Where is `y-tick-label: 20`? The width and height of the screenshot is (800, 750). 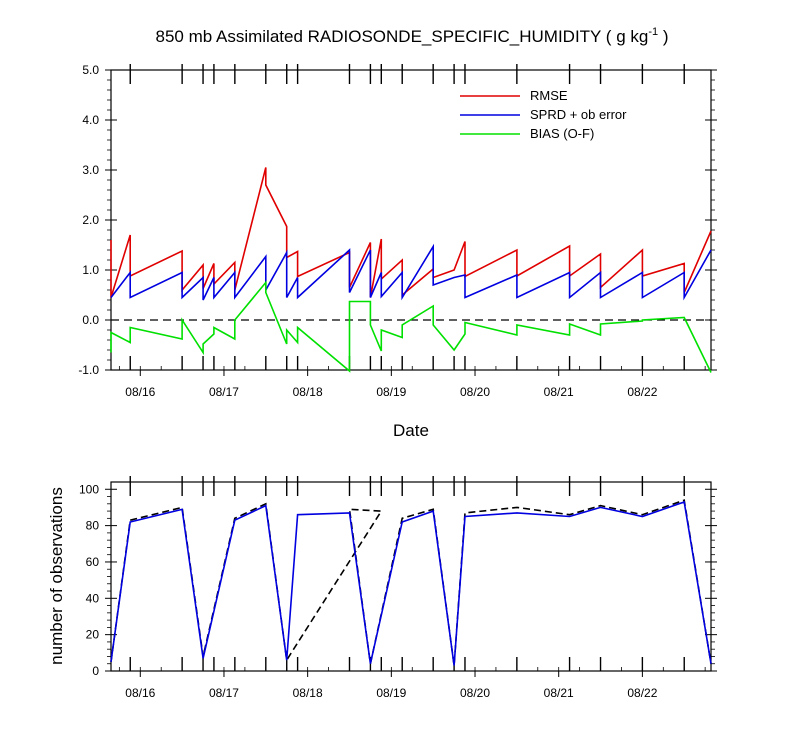 y-tick-label: 20 is located at coordinates (93, 635).